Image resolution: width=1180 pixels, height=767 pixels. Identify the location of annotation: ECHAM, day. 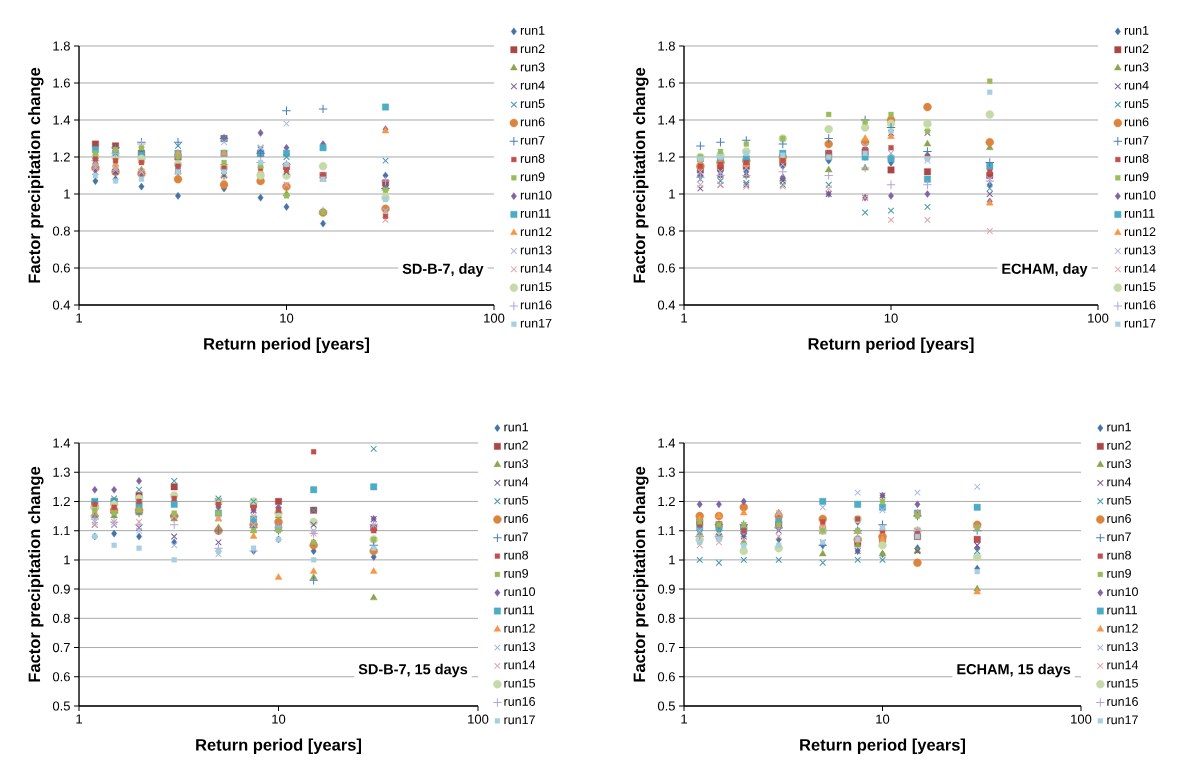
(1045, 270).